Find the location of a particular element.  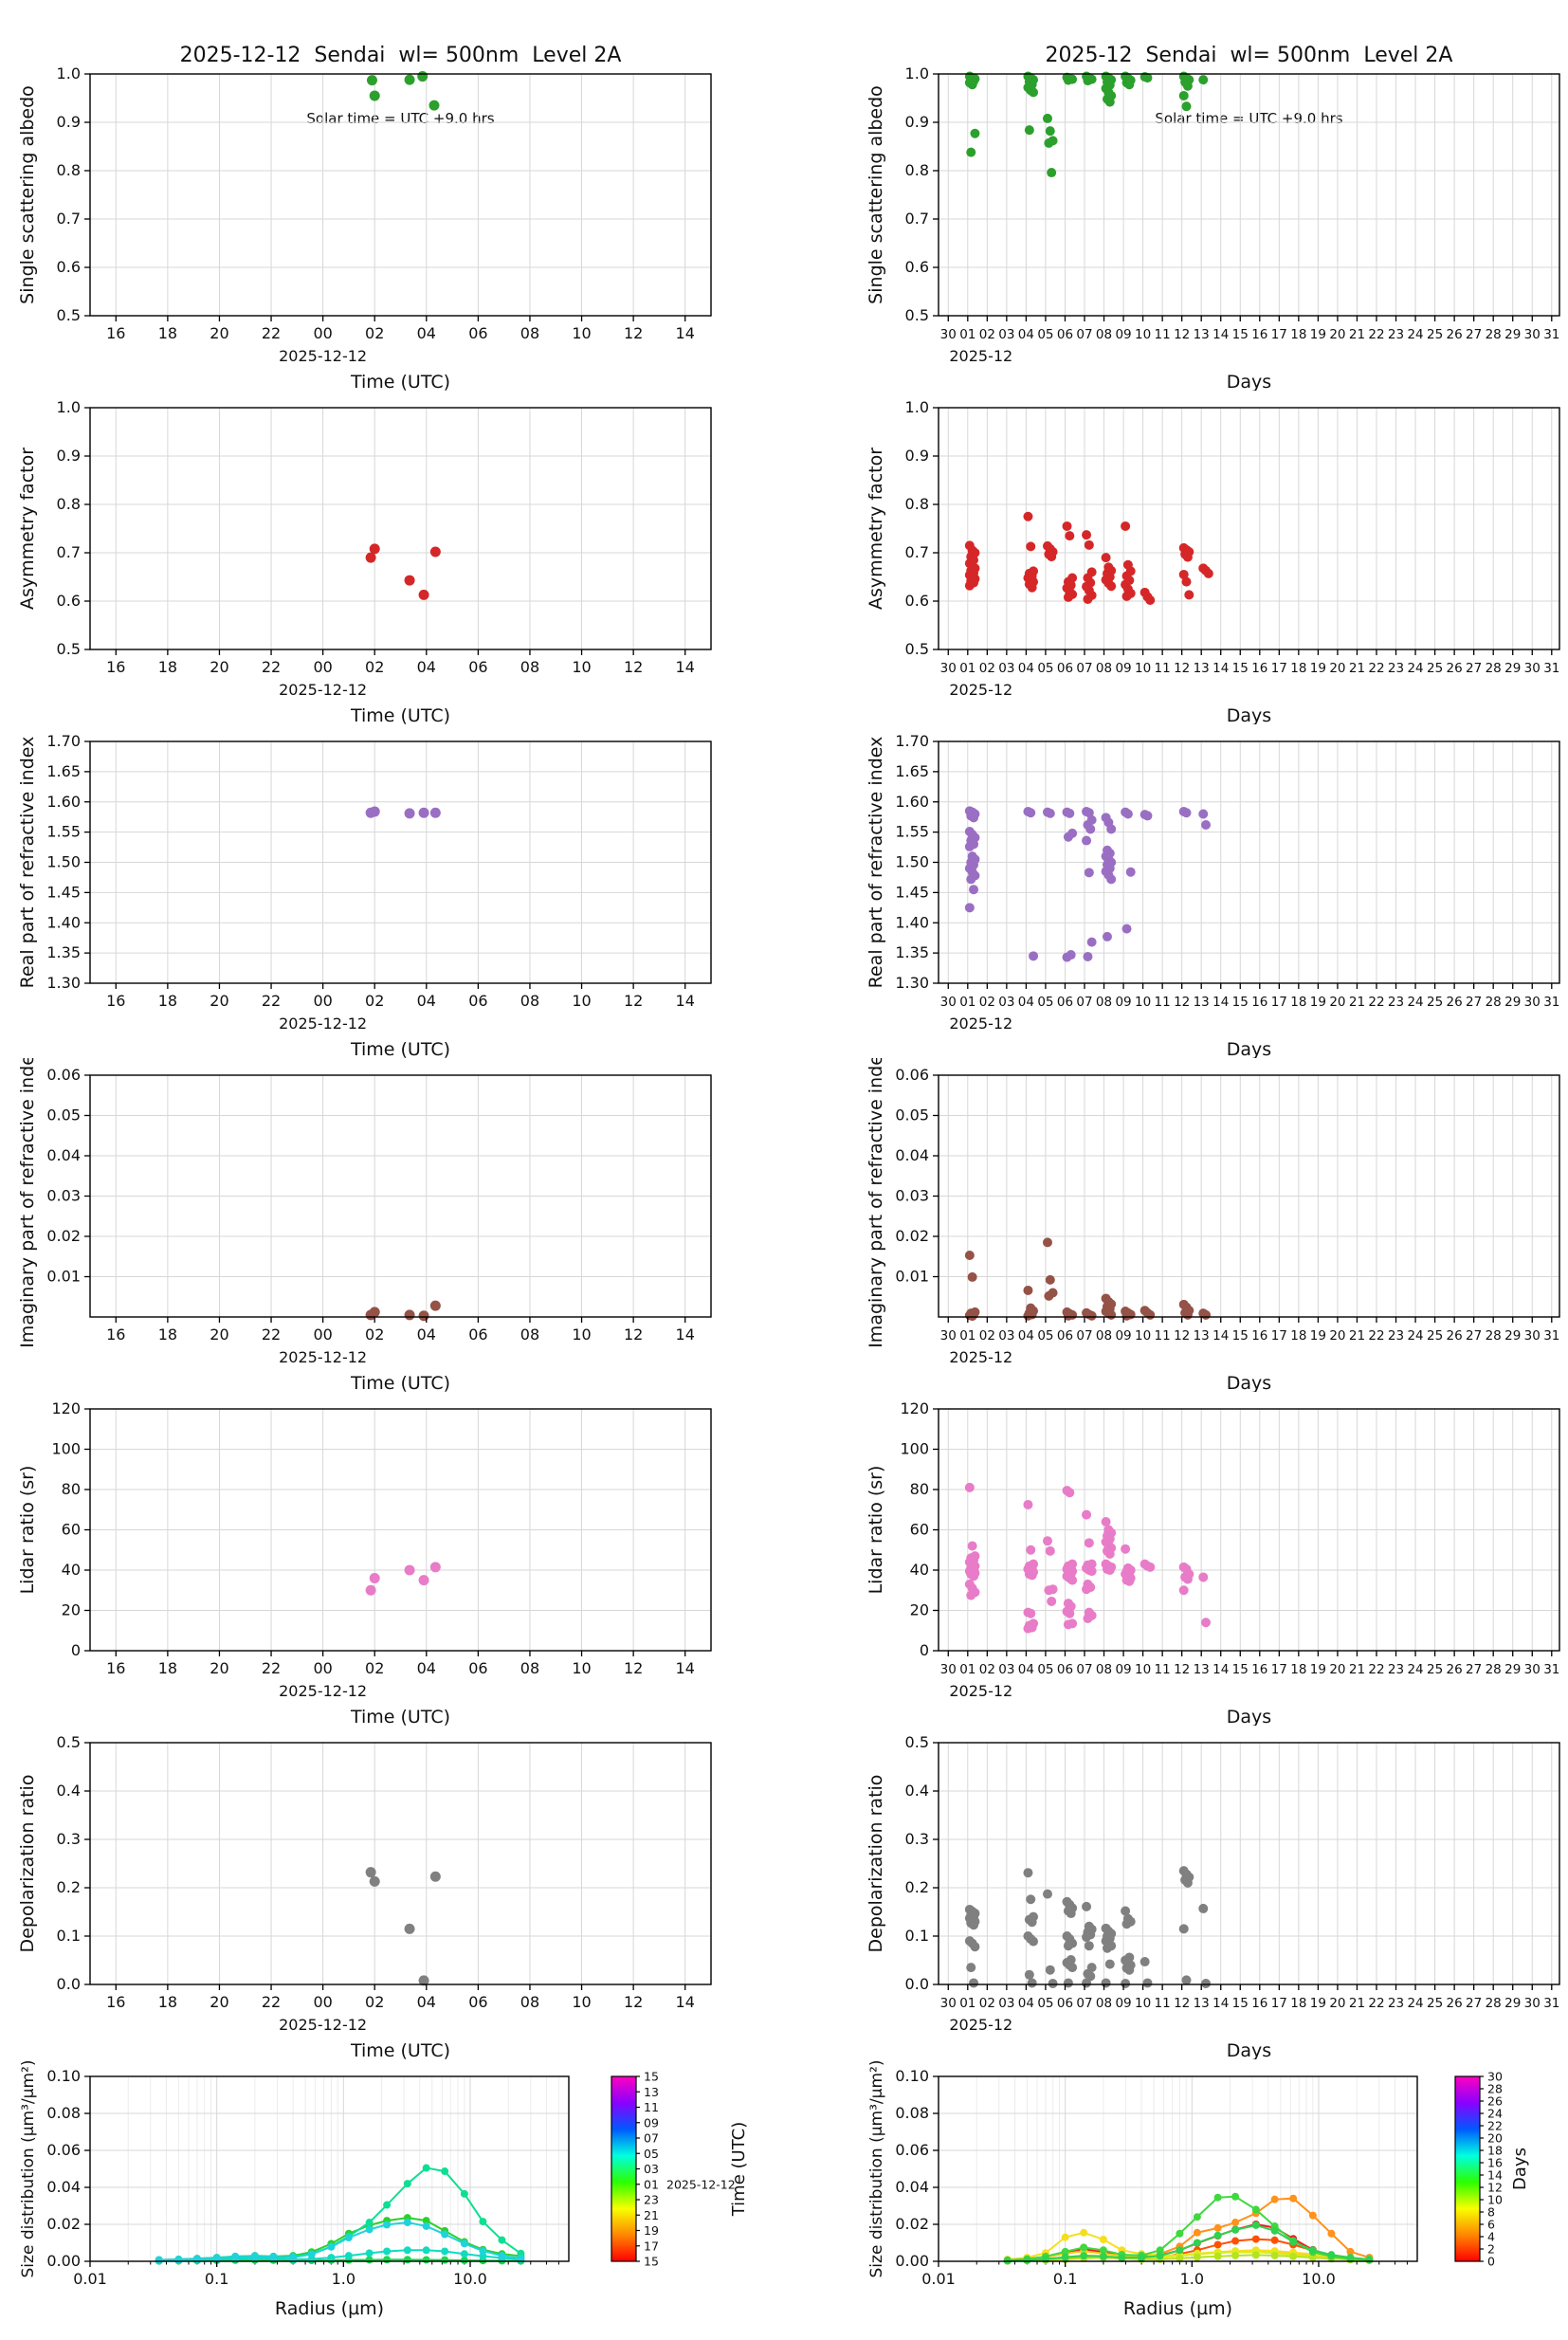

svg-text: 80 is located at coordinates (919, 1489).